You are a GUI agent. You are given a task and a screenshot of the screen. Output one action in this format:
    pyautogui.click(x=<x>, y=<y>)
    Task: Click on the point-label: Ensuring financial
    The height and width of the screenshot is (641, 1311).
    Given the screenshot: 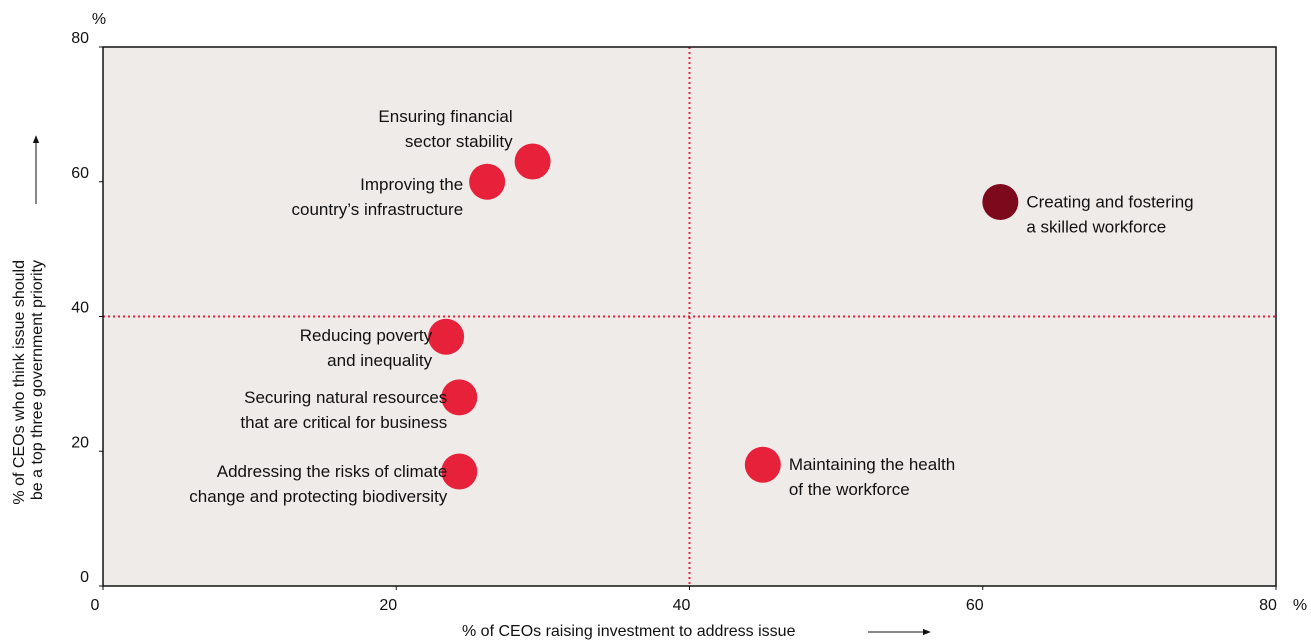 What is the action you would take?
    pyautogui.click(x=445, y=116)
    